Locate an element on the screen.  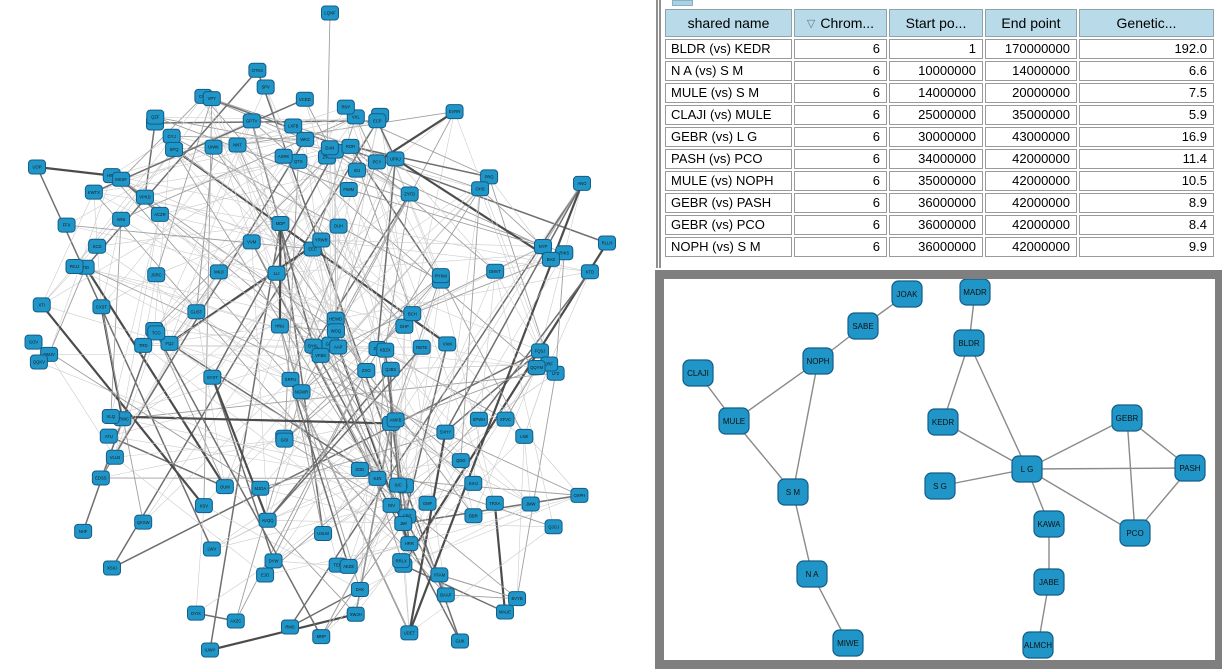
network-node: DAN is located at coordinates (329, 148).